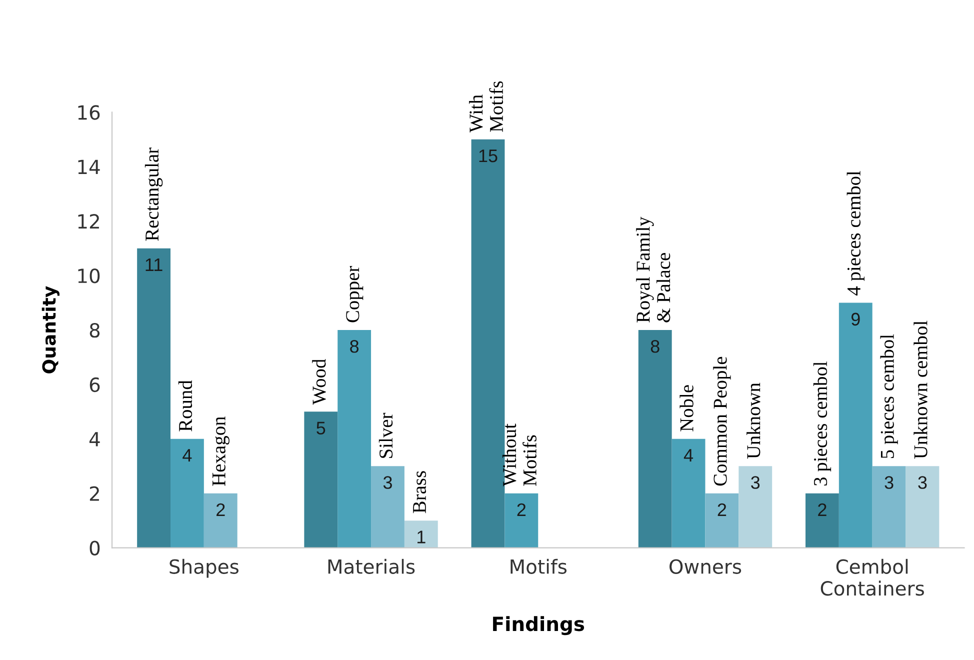 The height and width of the screenshot is (660, 974). I want to click on x-tick-label: Materials, so click(371, 566).